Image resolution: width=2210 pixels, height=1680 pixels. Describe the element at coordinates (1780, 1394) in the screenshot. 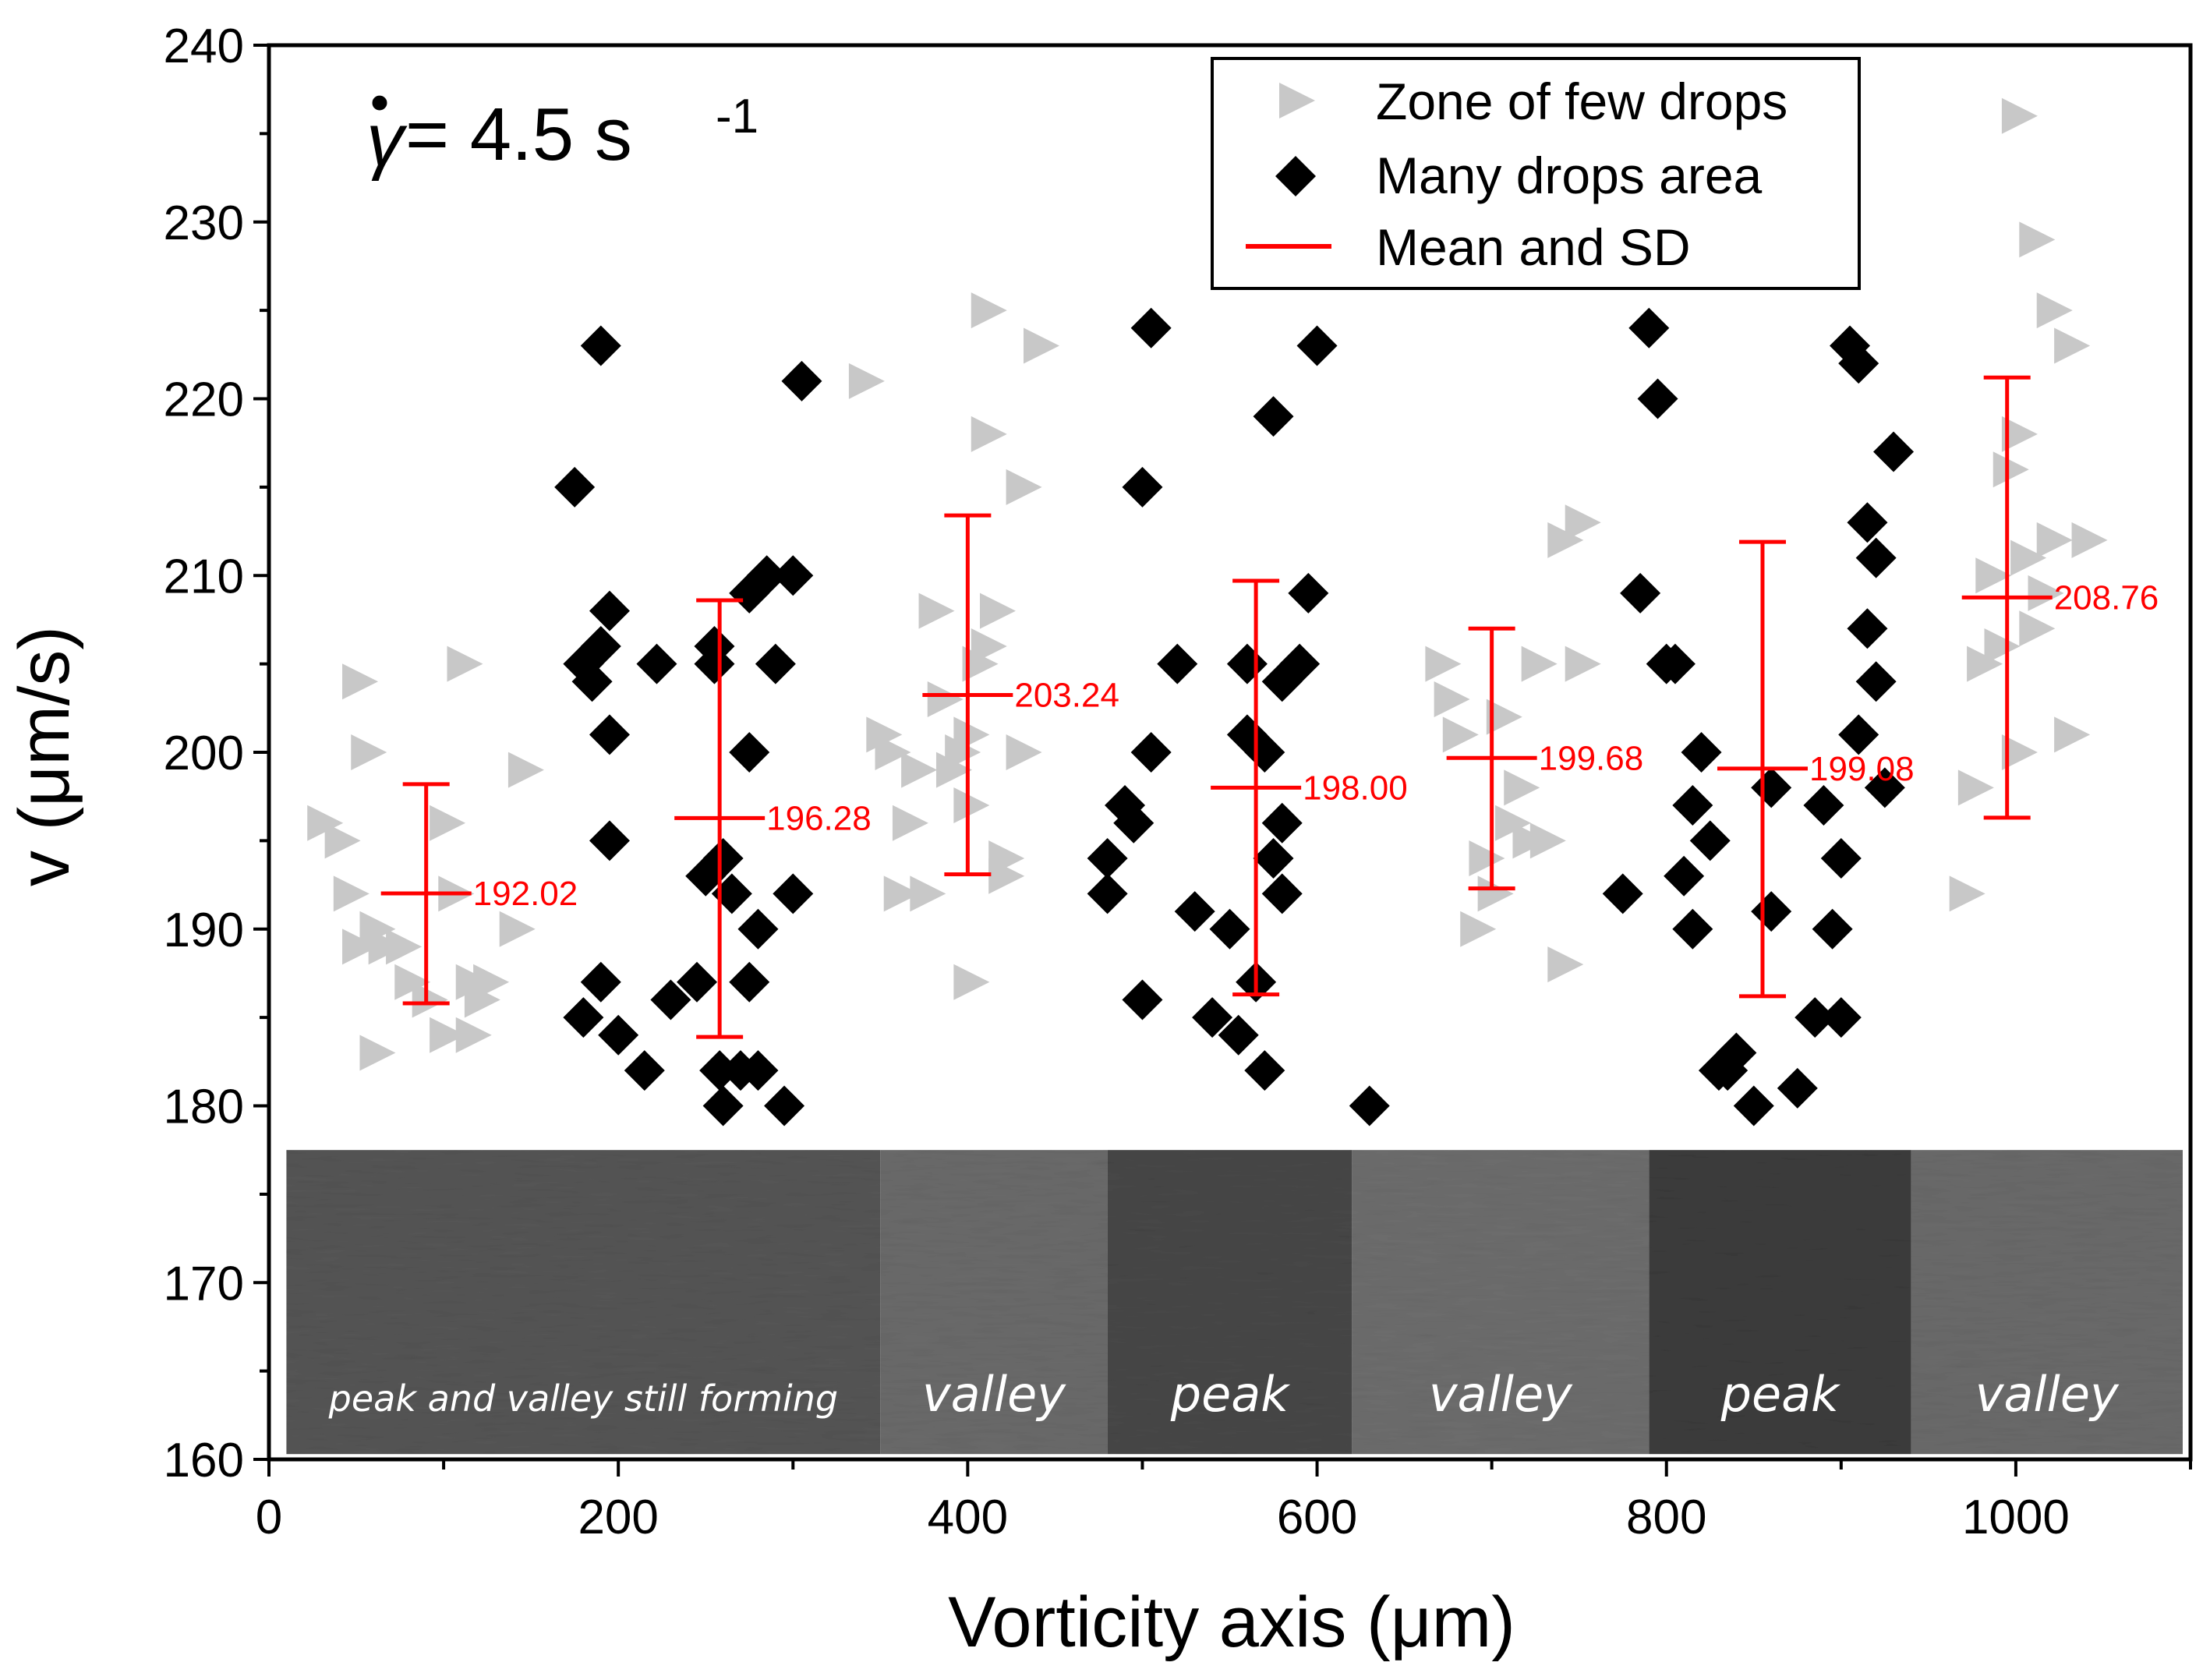

I see `band-label-5: peak` at that location.